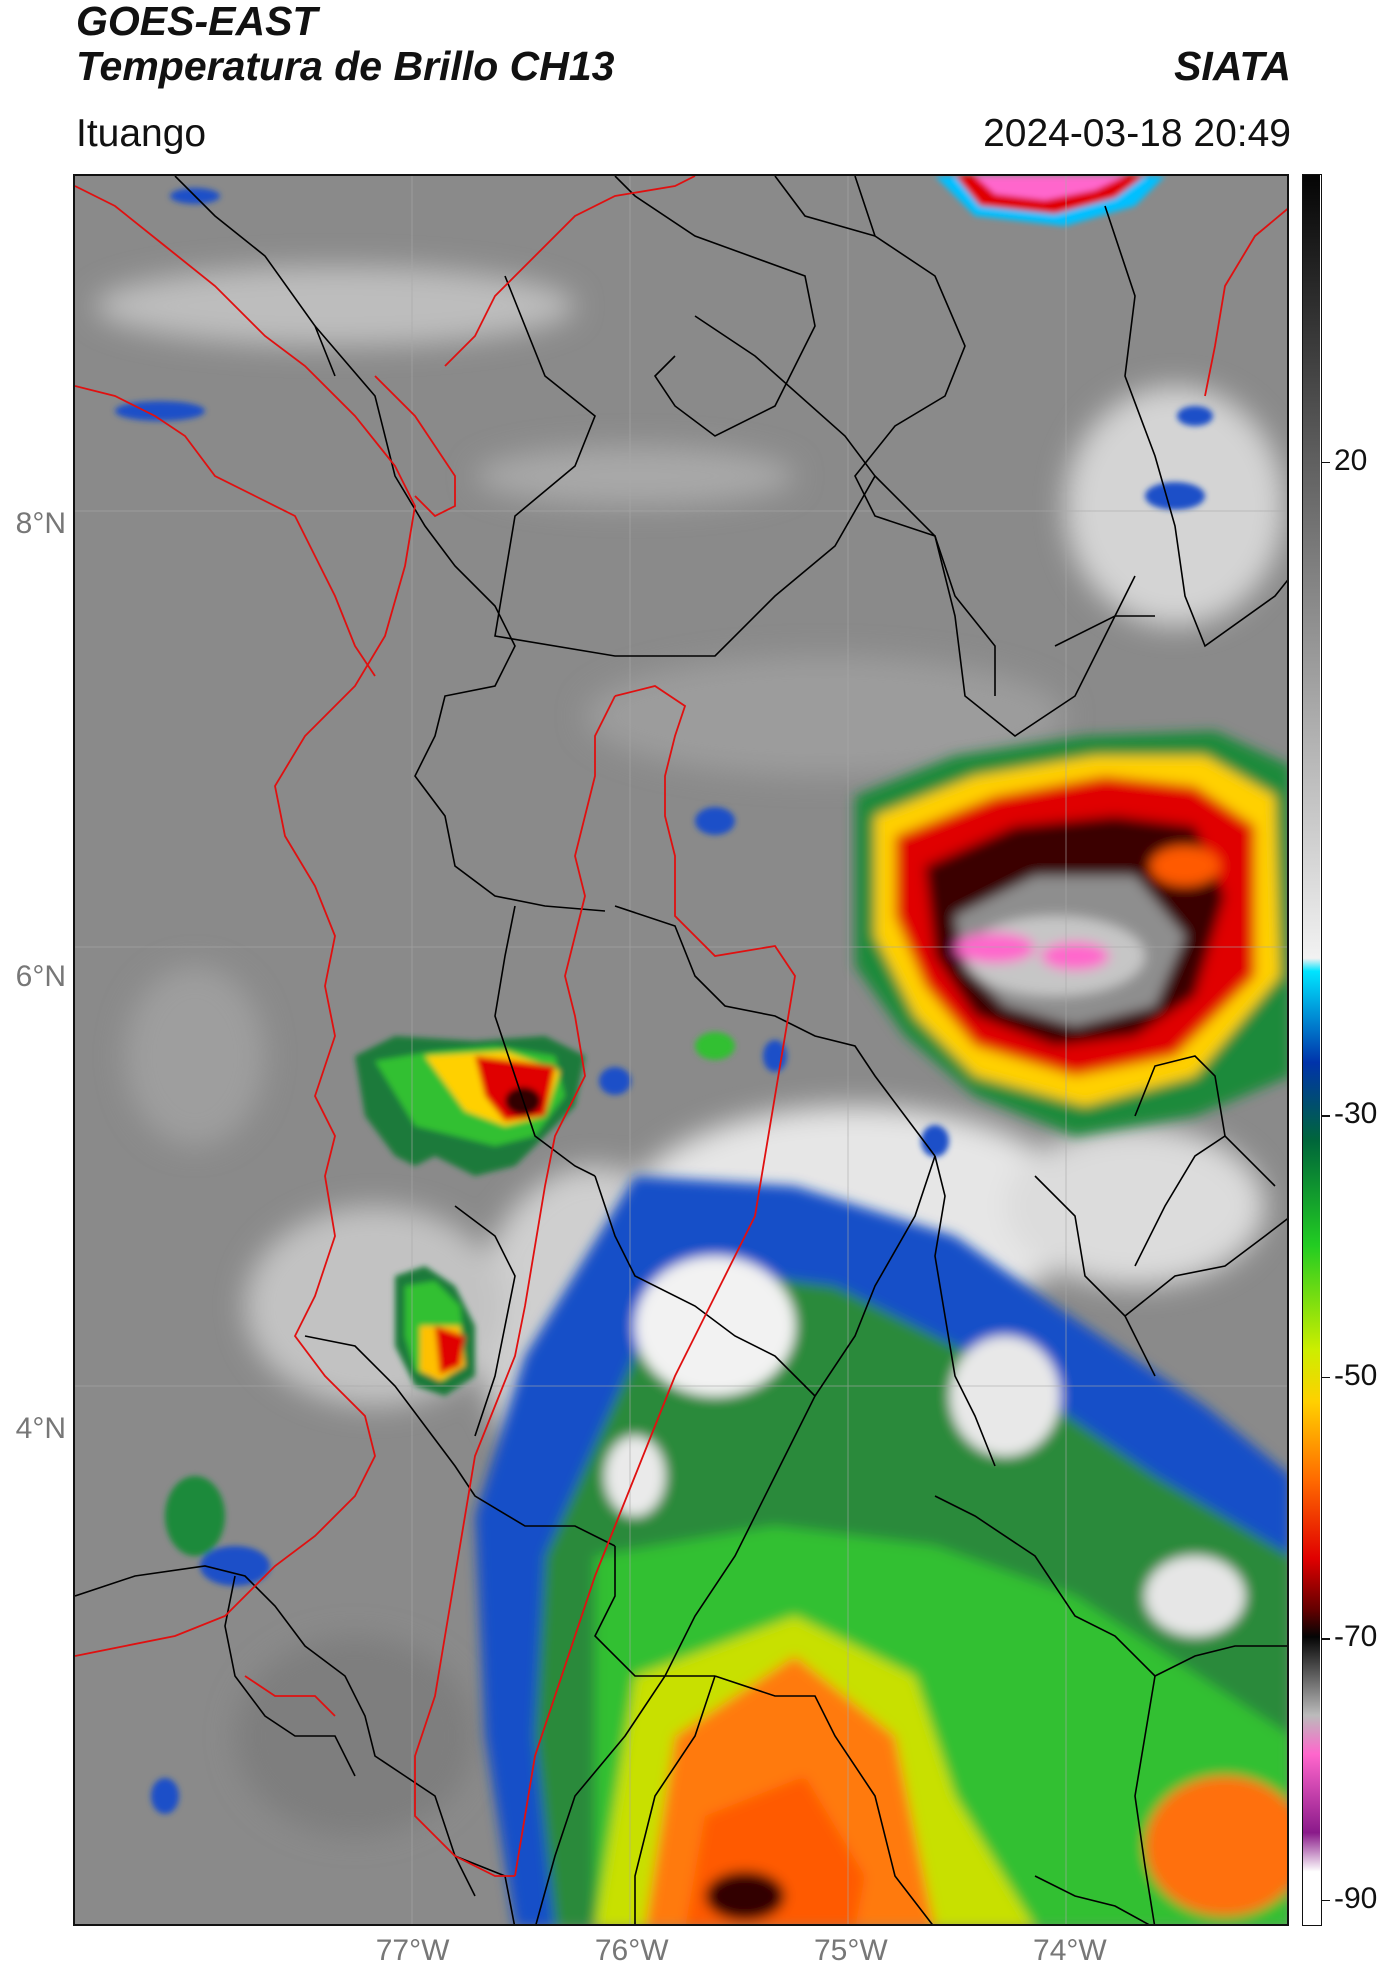 Image resolution: width=1384 pixels, height=1981 pixels. What do you see at coordinates (40, 523) in the screenshot?
I see `lat-label-8n: 8°N` at bounding box center [40, 523].